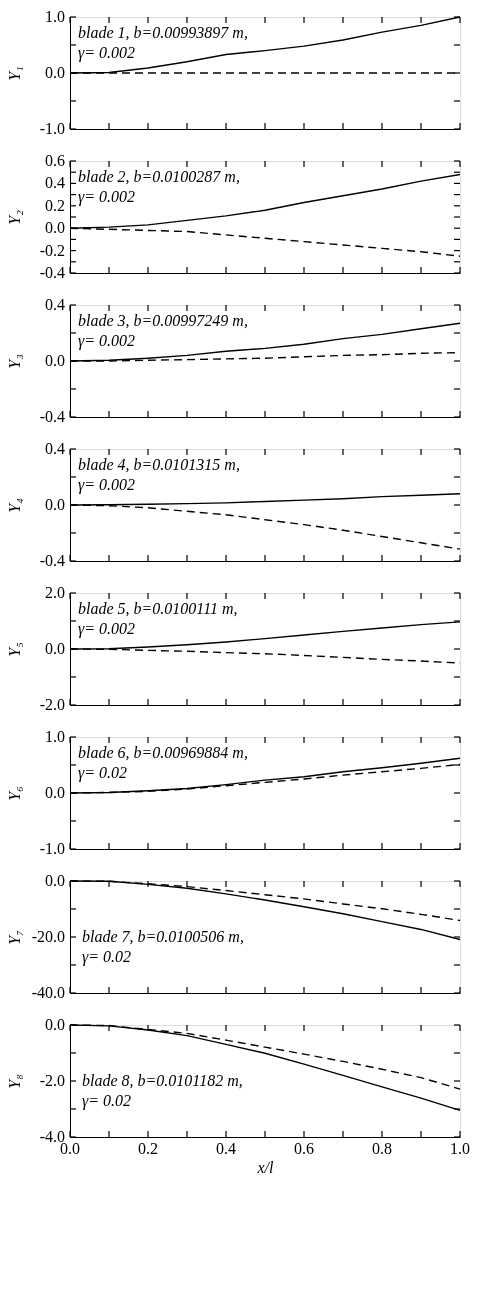  Describe the element at coordinates (265, 1167) in the screenshot. I see `x-axis-title: x/l` at that location.